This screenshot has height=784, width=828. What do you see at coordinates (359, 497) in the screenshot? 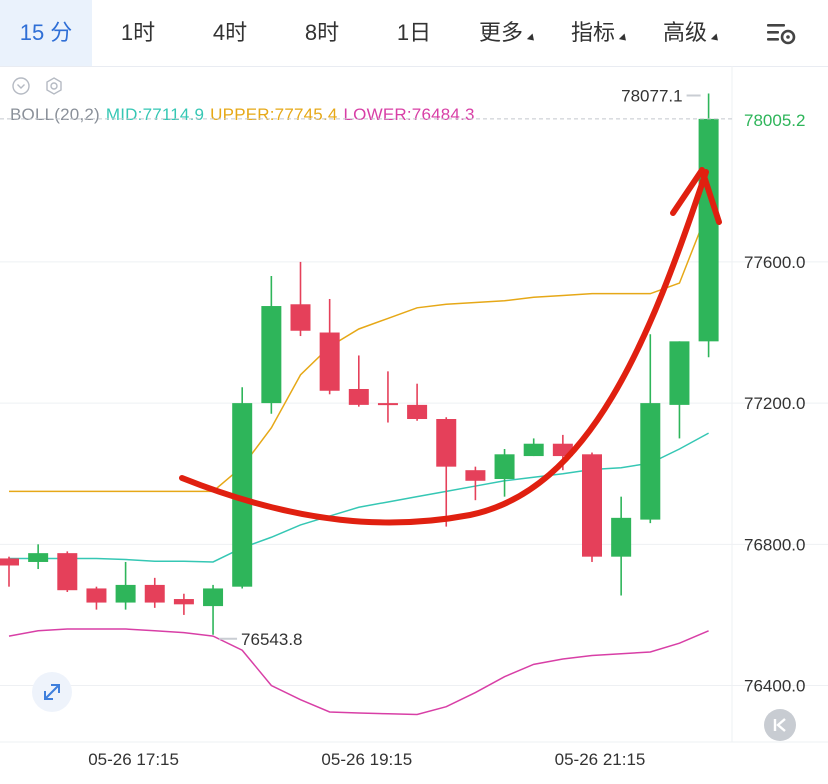
I see `boll-mid-line` at bounding box center [359, 497].